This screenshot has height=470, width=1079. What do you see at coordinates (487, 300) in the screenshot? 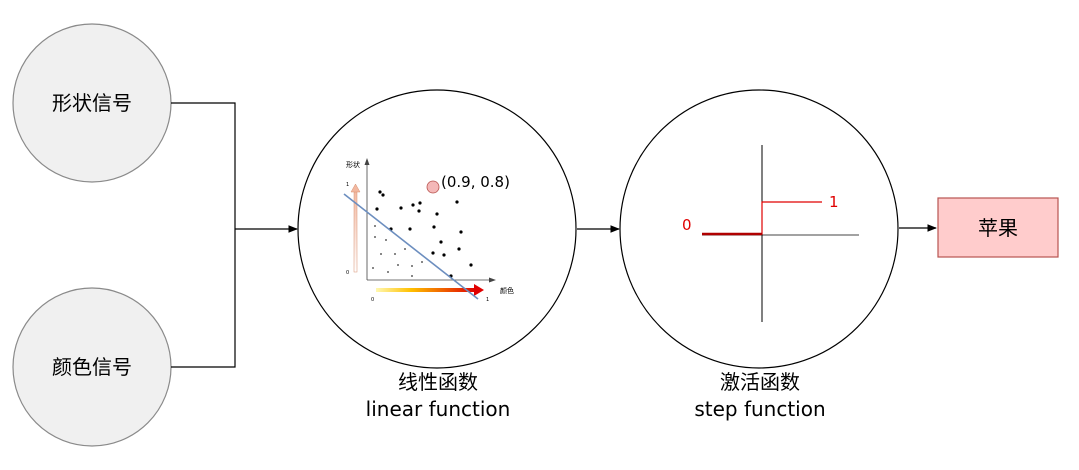
I see `x-right-tick: 1` at bounding box center [487, 300].